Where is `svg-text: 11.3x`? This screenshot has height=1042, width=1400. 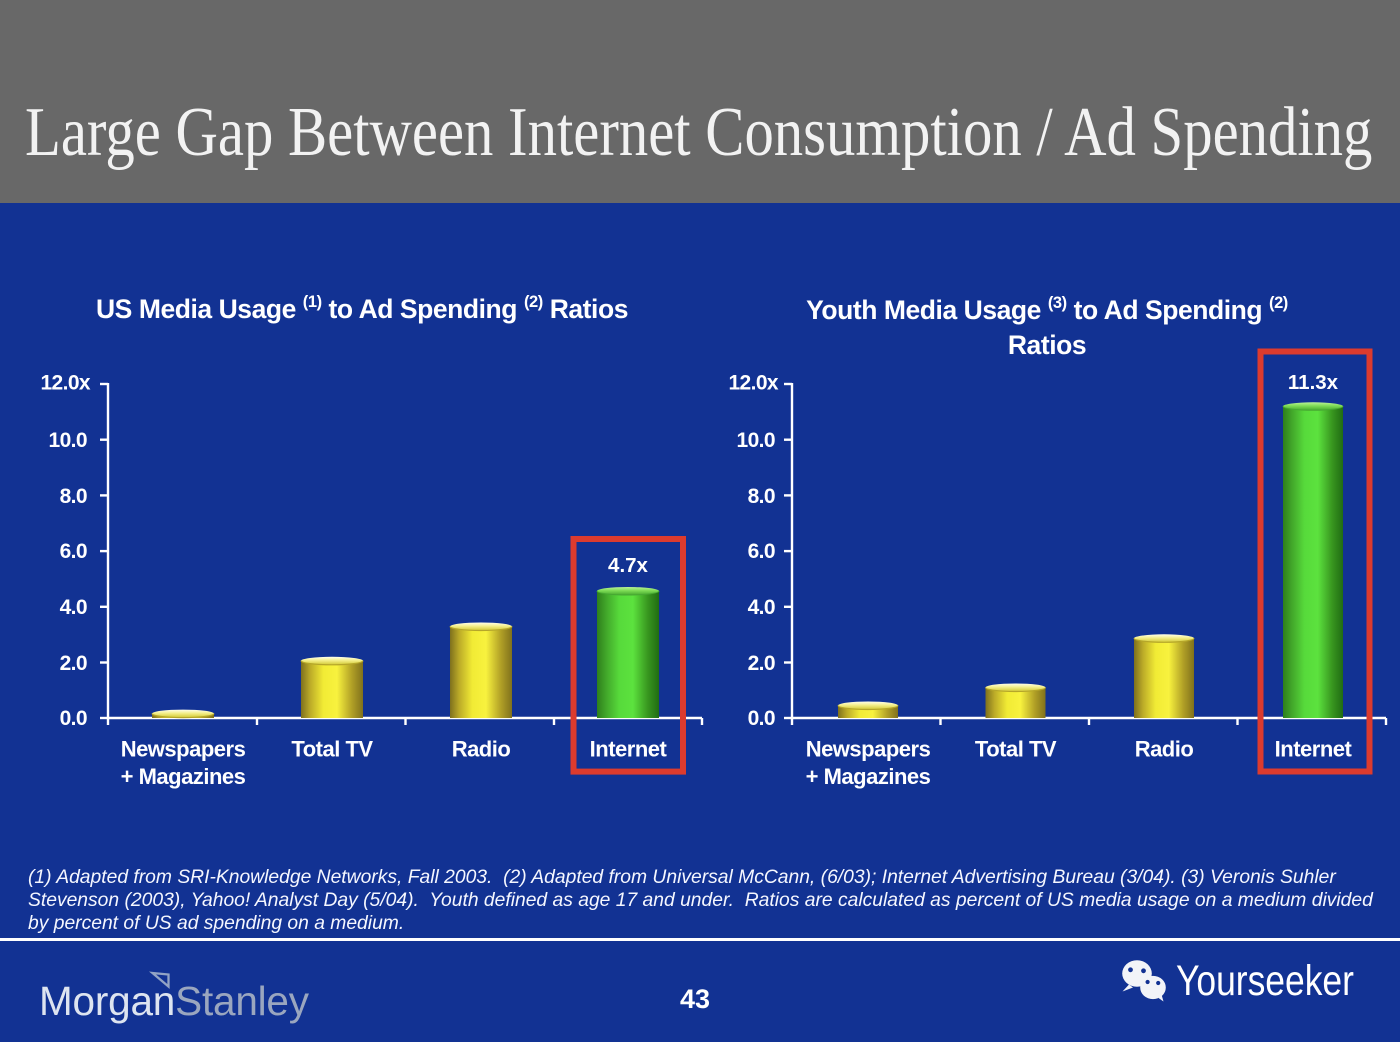
svg-text: 11.3x is located at coordinates (1313, 382).